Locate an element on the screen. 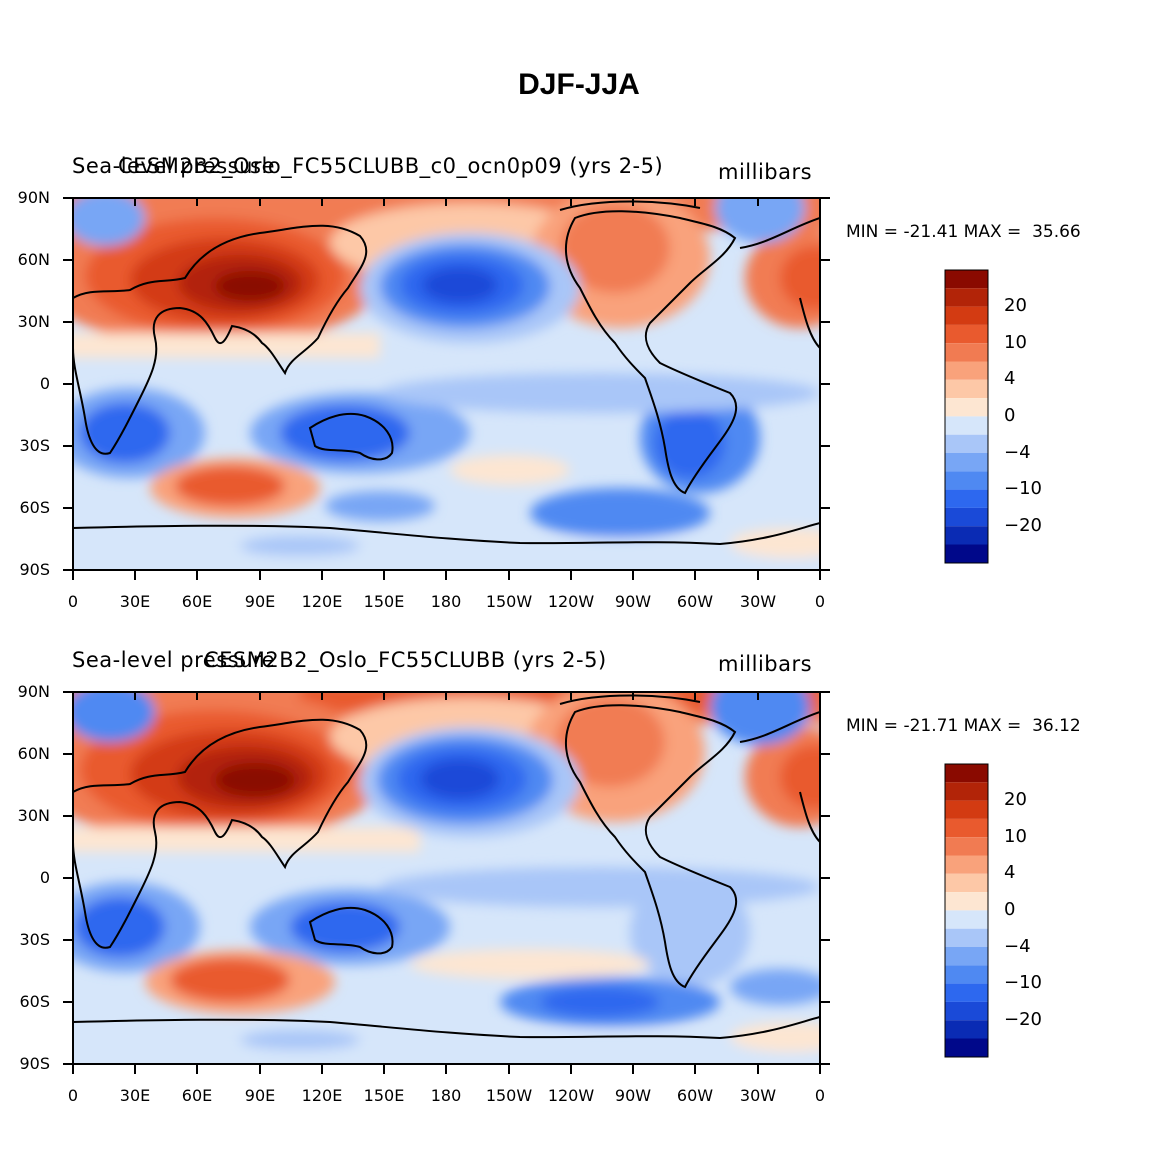 The height and width of the screenshot is (1156, 1158). panel-bottom-units: millibars is located at coordinates (765, 664).